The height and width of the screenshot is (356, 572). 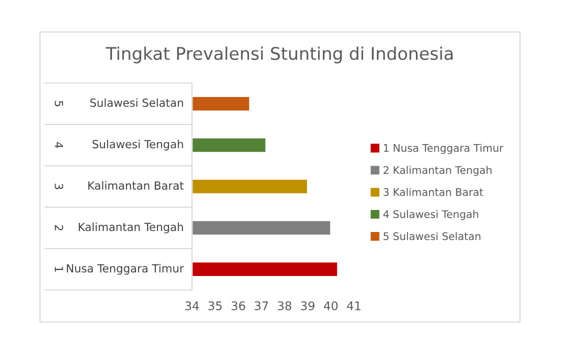 What do you see at coordinates (432, 236) in the screenshot?
I see `legend-label: 5 Sulawesi Selatan` at bounding box center [432, 236].